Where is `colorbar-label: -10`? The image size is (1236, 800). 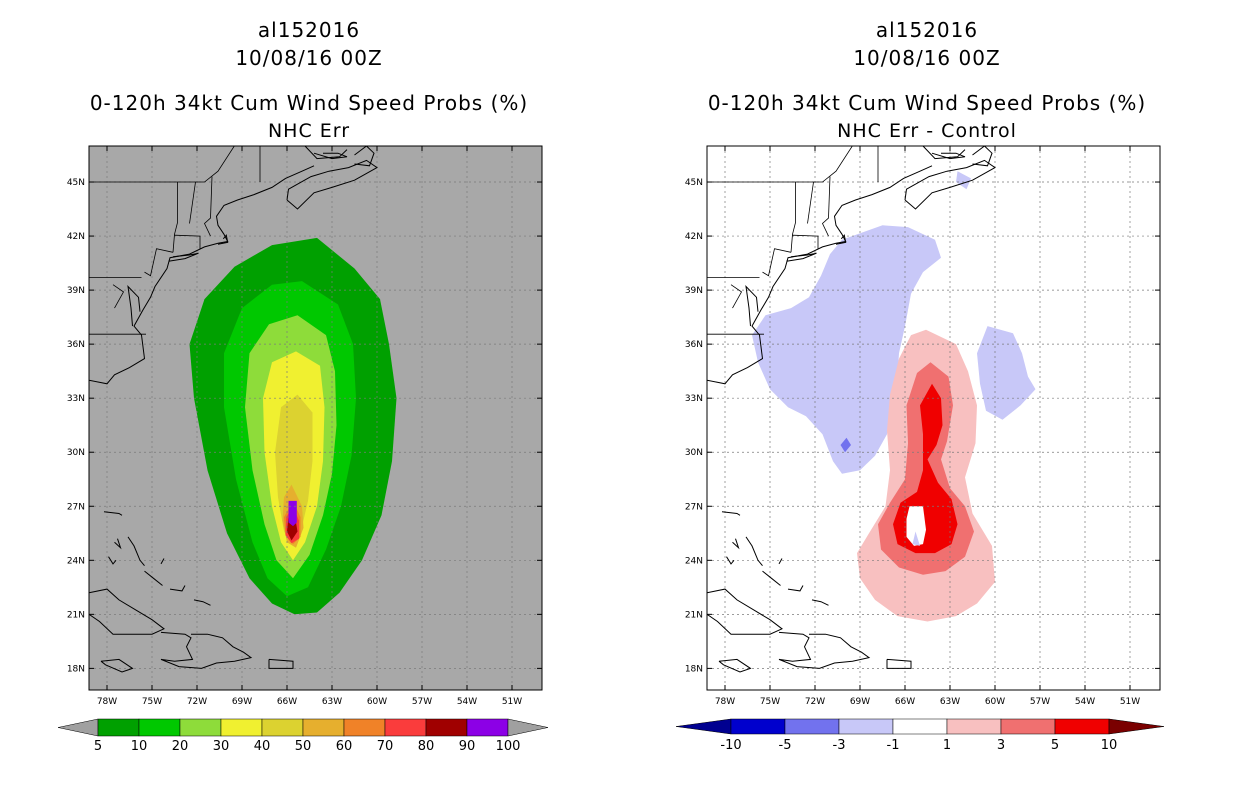 colorbar-label: -10 is located at coordinates (730, 745).